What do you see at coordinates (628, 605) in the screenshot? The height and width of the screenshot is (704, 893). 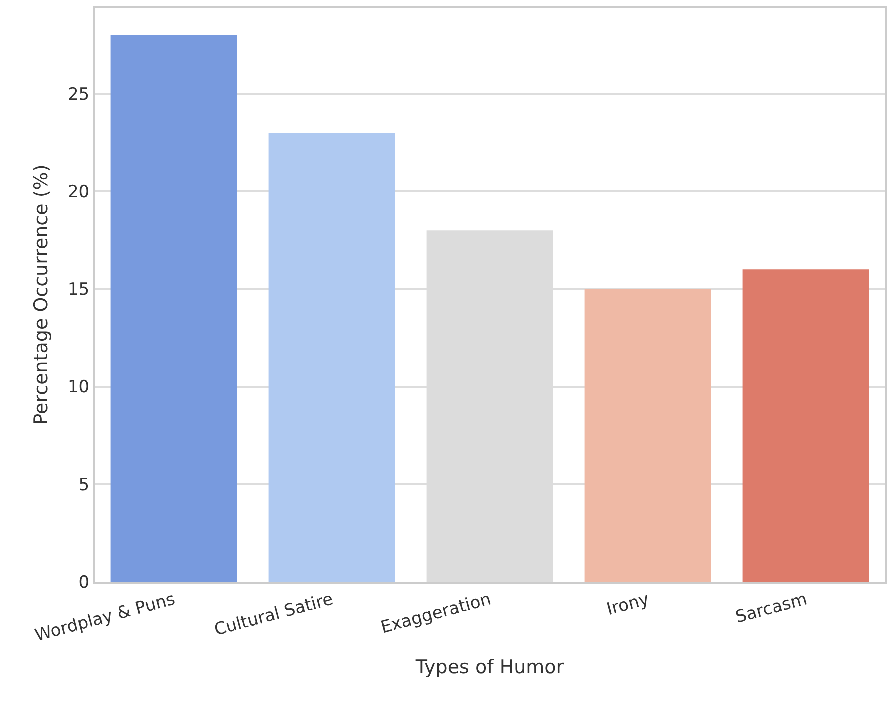 I see `x-tick-label: Irony` at bounding box center [628, 605].